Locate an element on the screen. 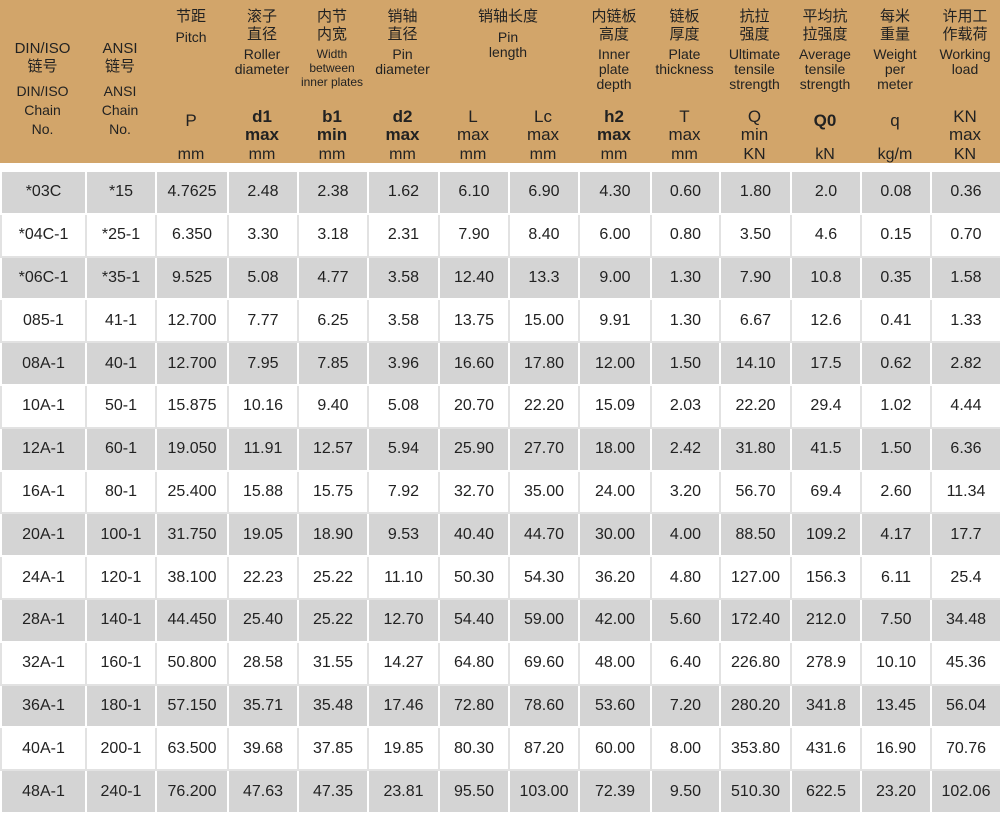 This screenshot has width=1000, height=814. column-symbol: d1 max is located at coordinates (262, 125).